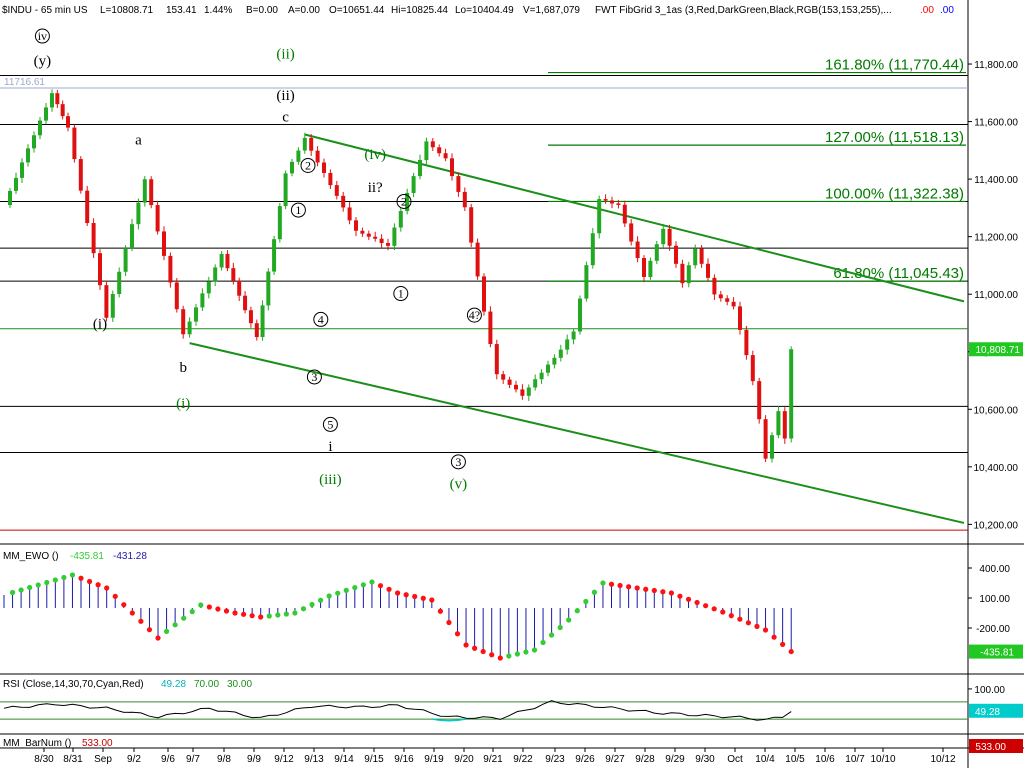  I want to click on fib-label-0: 161.80% (11,770.44), so click(894, 65).